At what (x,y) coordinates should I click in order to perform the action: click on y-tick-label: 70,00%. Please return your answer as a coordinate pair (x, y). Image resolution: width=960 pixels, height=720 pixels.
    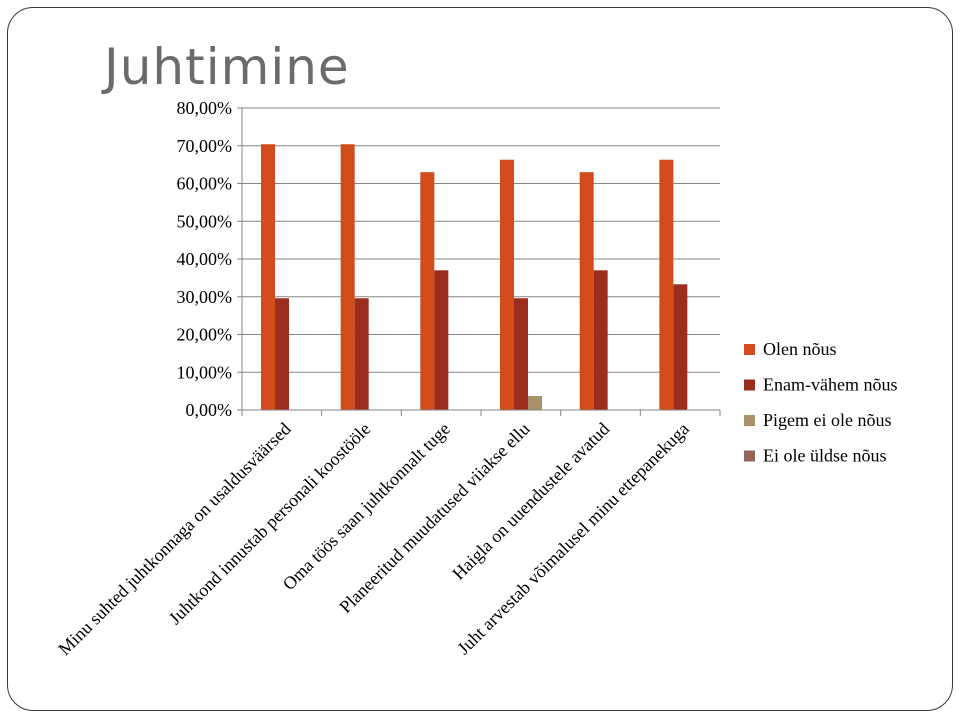
    Looking at the image, I should click on (205, 146).